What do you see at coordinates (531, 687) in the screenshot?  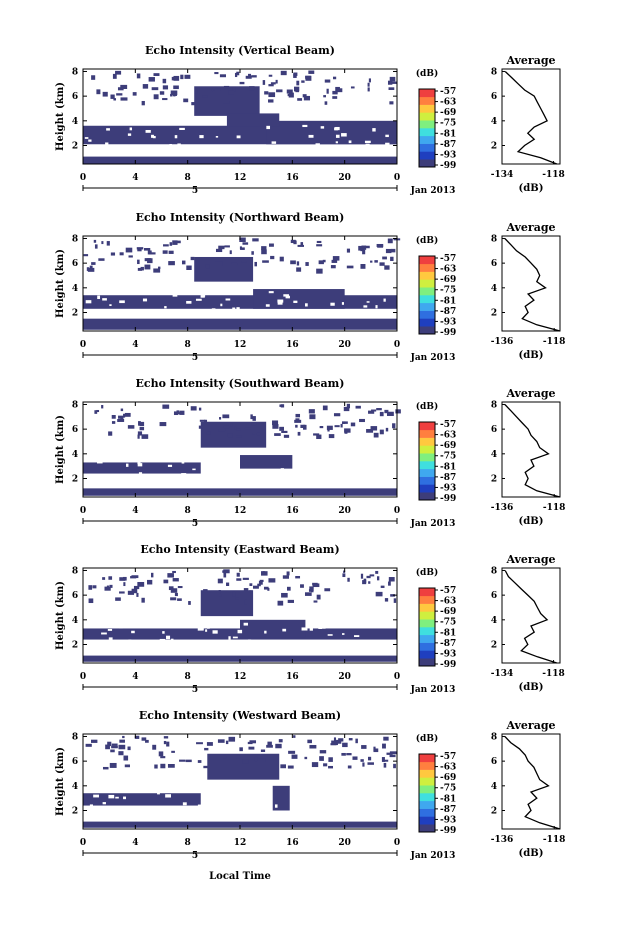 I see `avg-x-label: (dB)` at bounding box center [531, 687].